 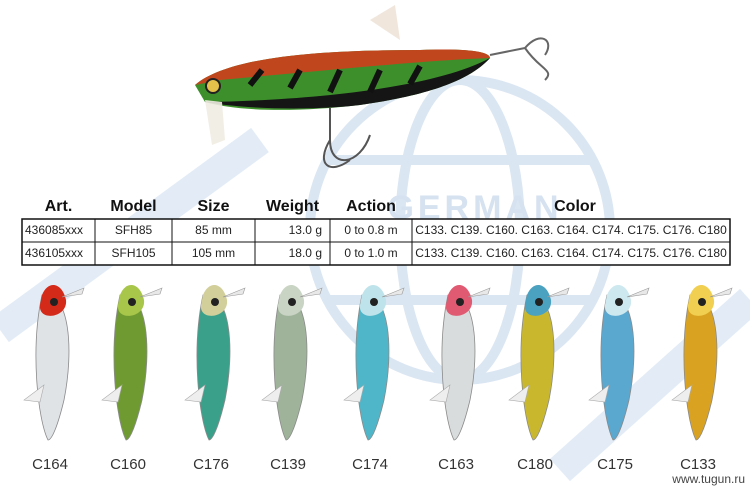 What do you see at coordinates (128, 464) in the screenshot?
I see `lure-color-code: C160` at bounding box center [128, 464].